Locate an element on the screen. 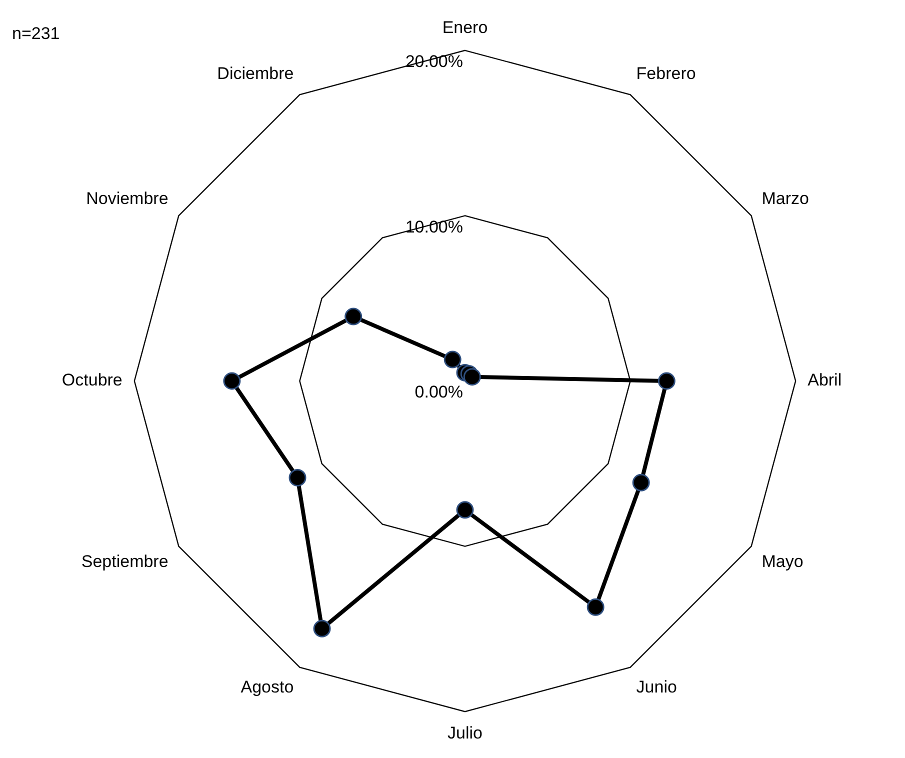  spoke-label: Enero is located at coordinates (465, 27).